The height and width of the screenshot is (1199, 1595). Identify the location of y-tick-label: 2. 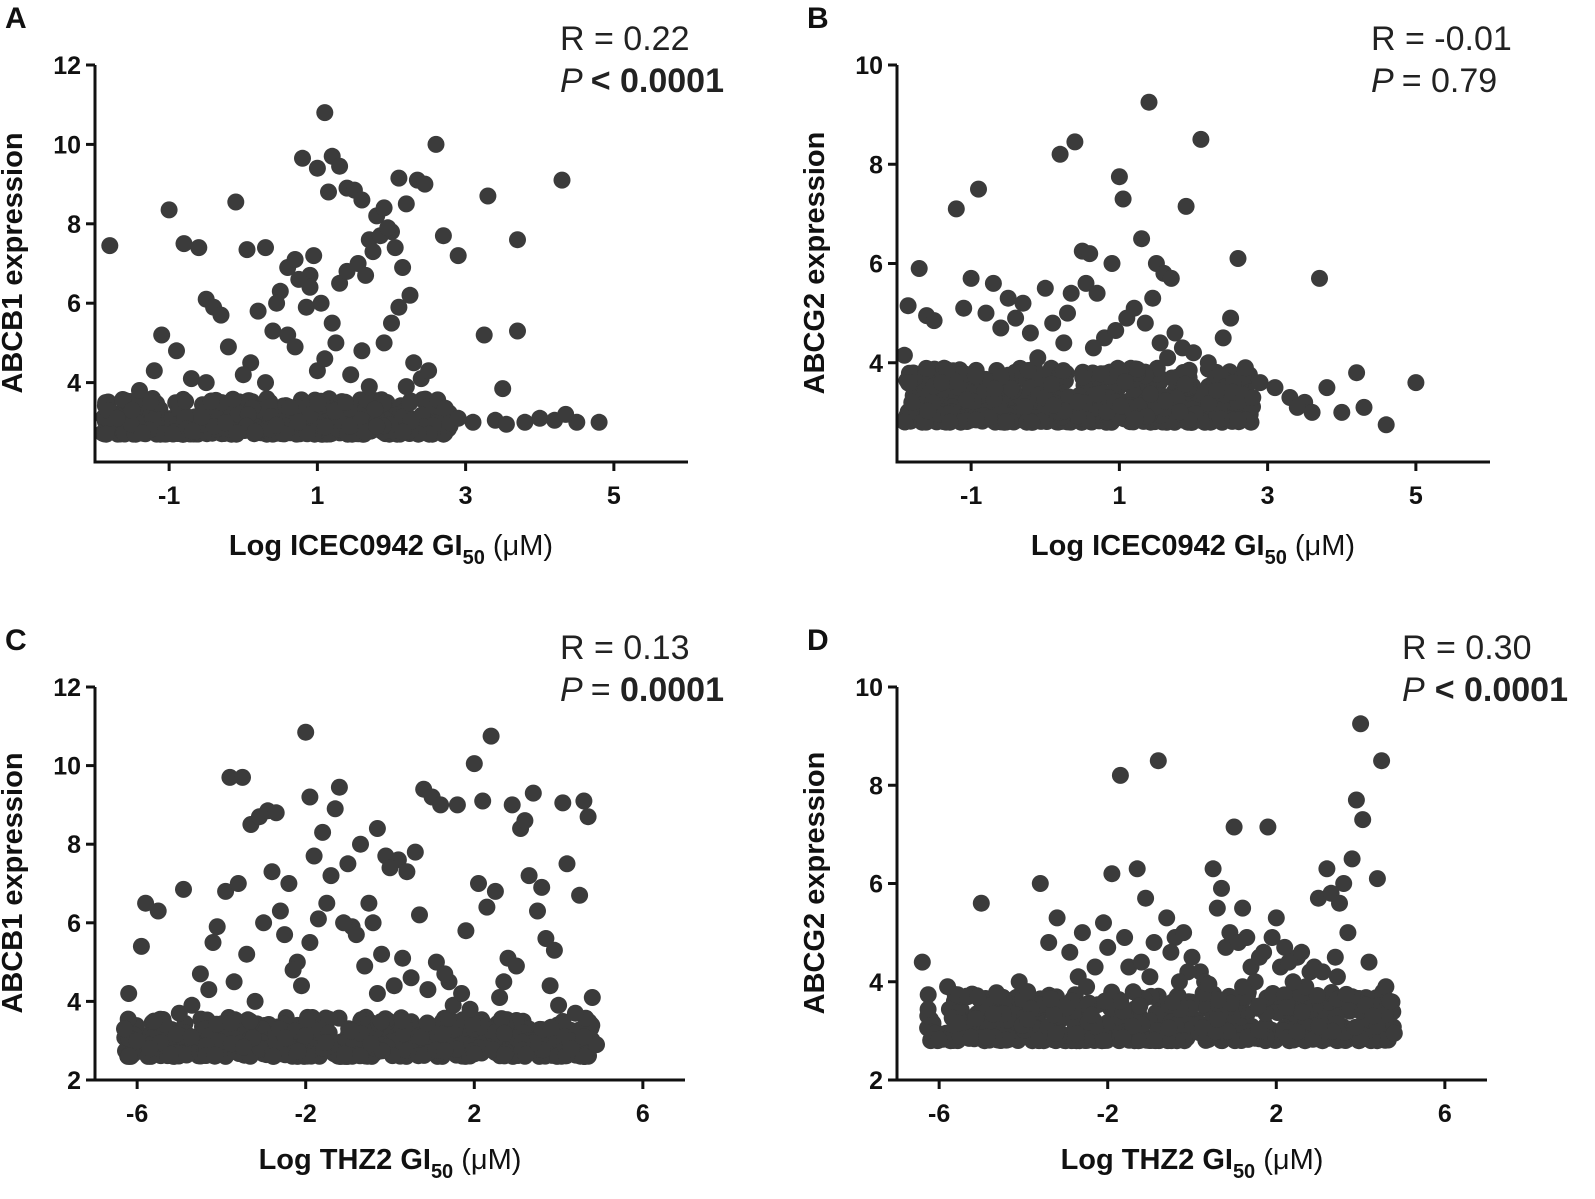
(74, 1081).